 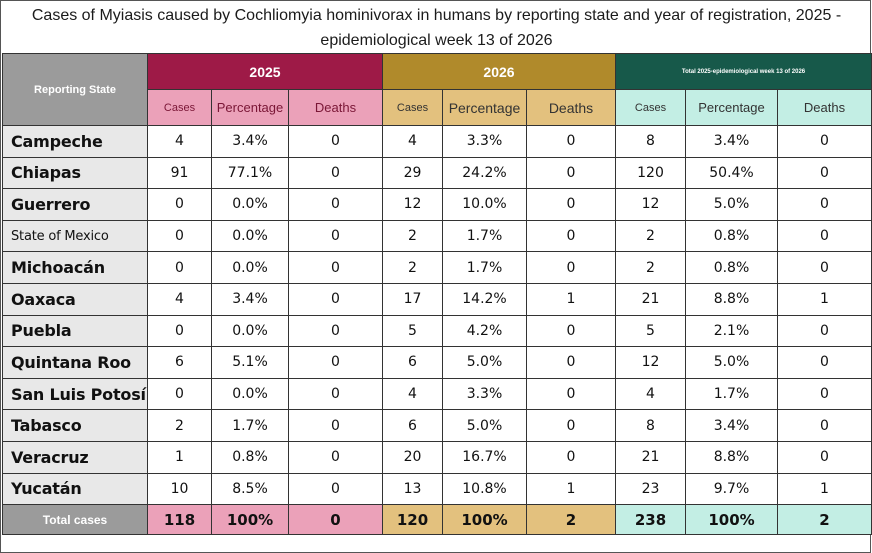 I want to click on total-deaths-2025: 0, so click(x=335, y=520).